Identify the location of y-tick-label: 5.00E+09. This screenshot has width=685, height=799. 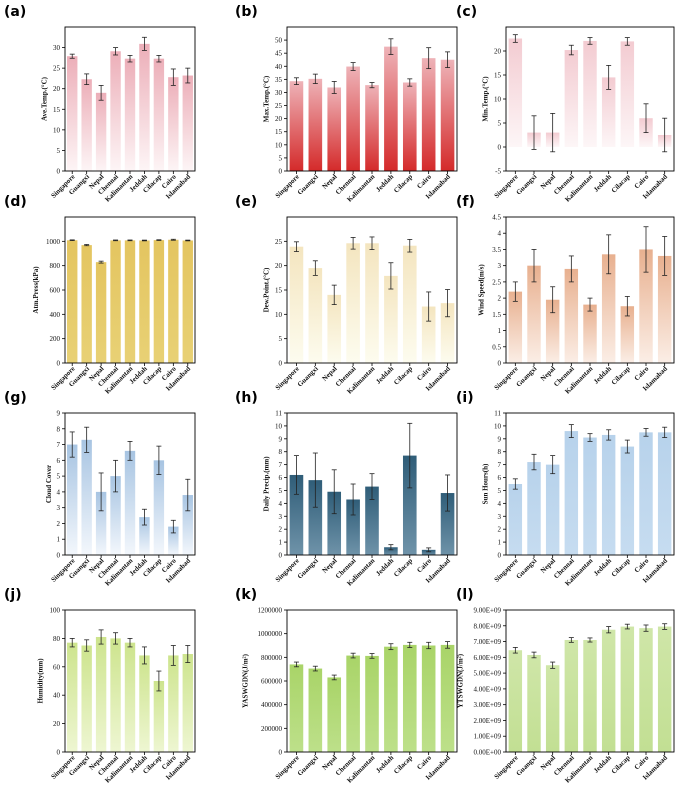
(488, 674).